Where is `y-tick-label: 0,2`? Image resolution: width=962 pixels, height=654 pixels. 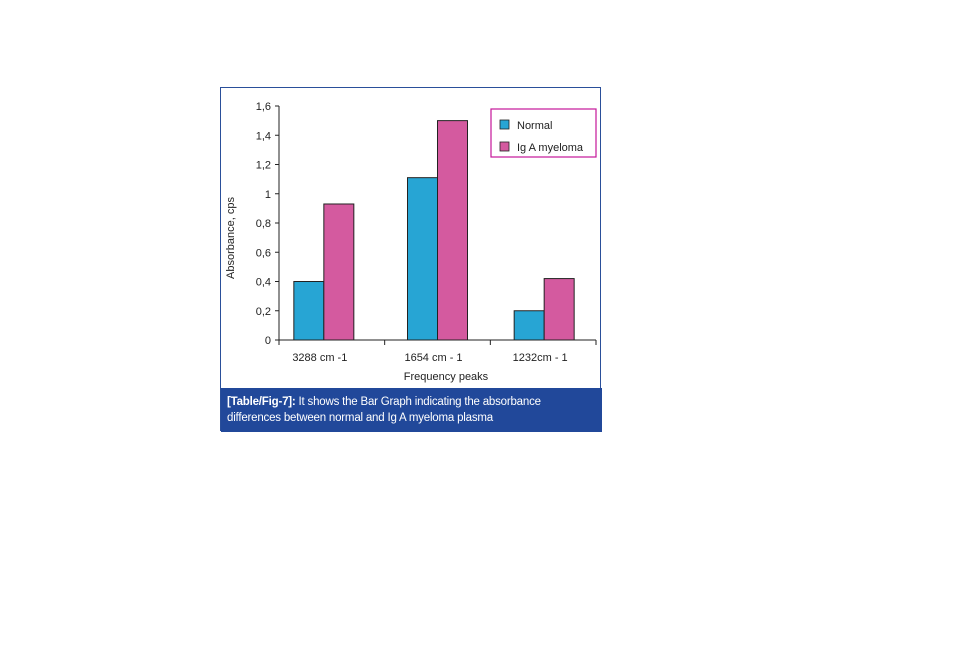 y-tick-label: 0,2 is located at coordinates (263, 312).